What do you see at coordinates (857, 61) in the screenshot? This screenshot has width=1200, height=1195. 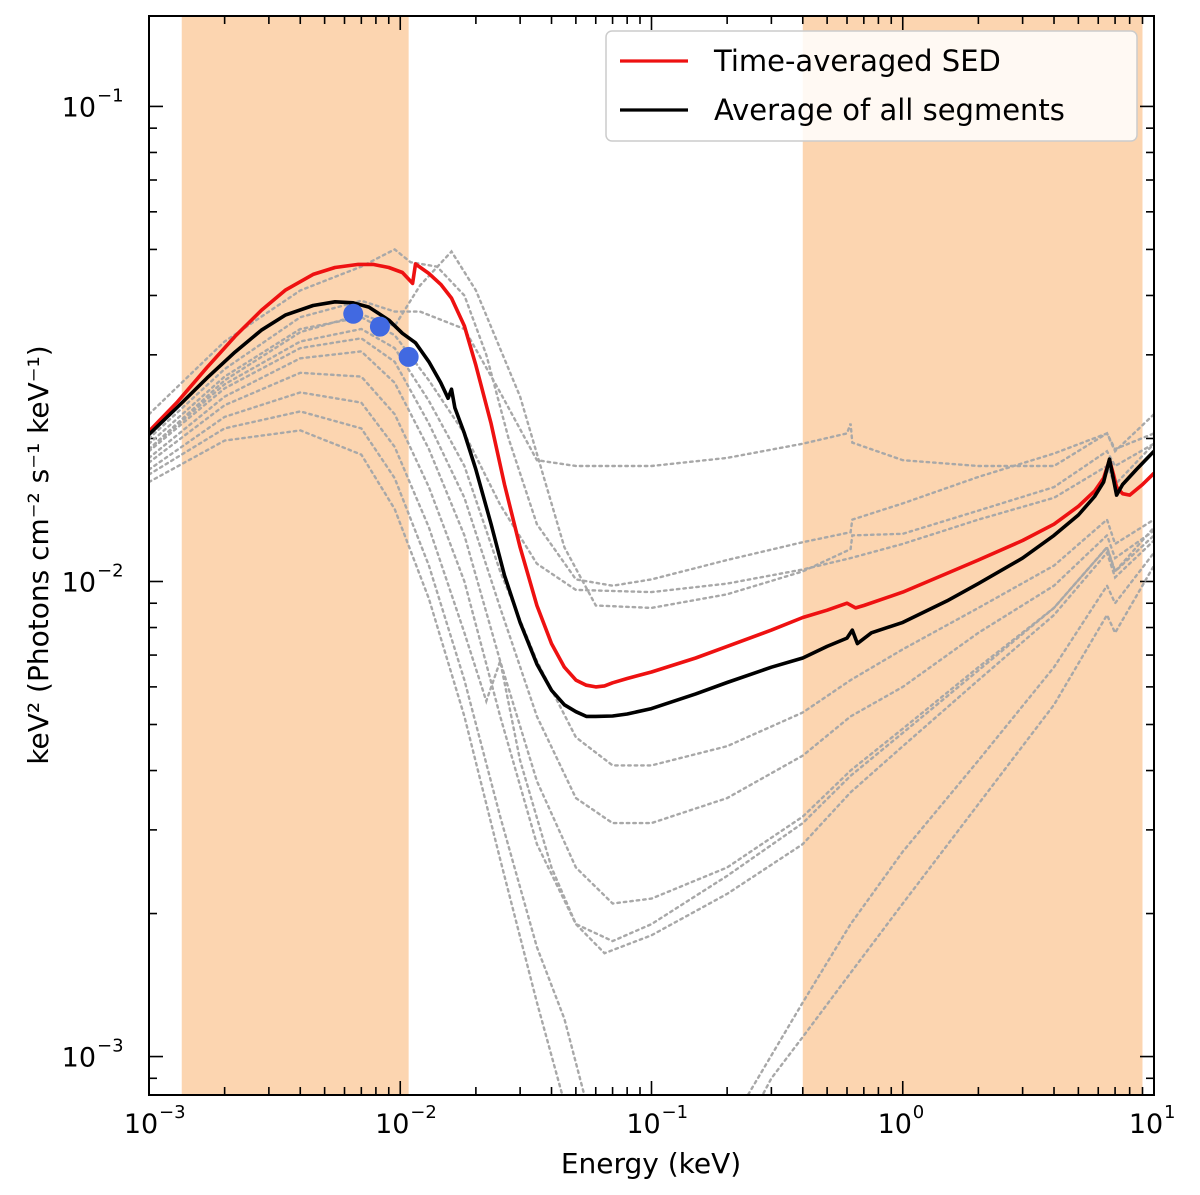 I see `legend-label-time-averaged: Time-averaged SED` at bounding box center [857, 61].